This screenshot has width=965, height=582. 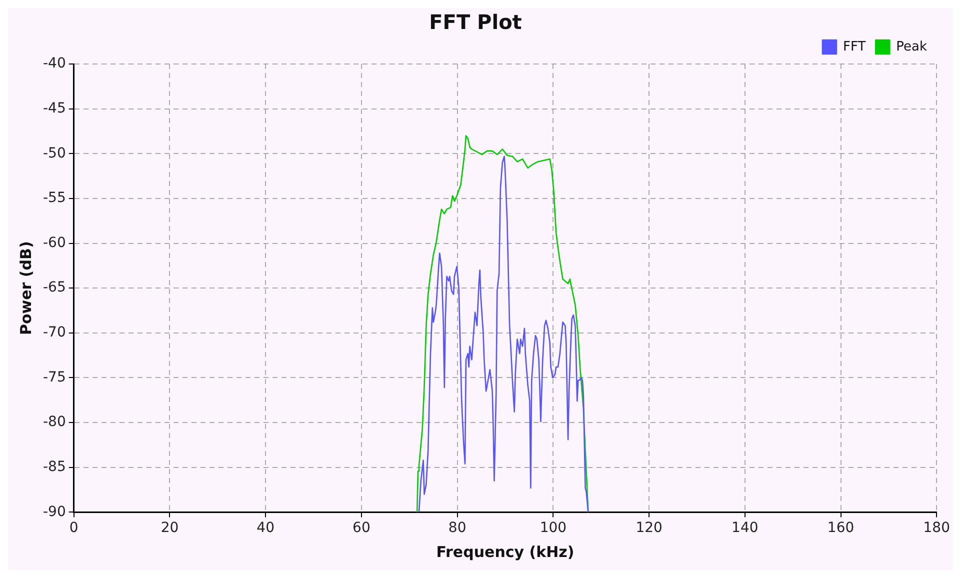 What do you see at coordinates (54, 288) in the screenshot?
I see `y-tick-label: -65` at bounding box center [54, 288].